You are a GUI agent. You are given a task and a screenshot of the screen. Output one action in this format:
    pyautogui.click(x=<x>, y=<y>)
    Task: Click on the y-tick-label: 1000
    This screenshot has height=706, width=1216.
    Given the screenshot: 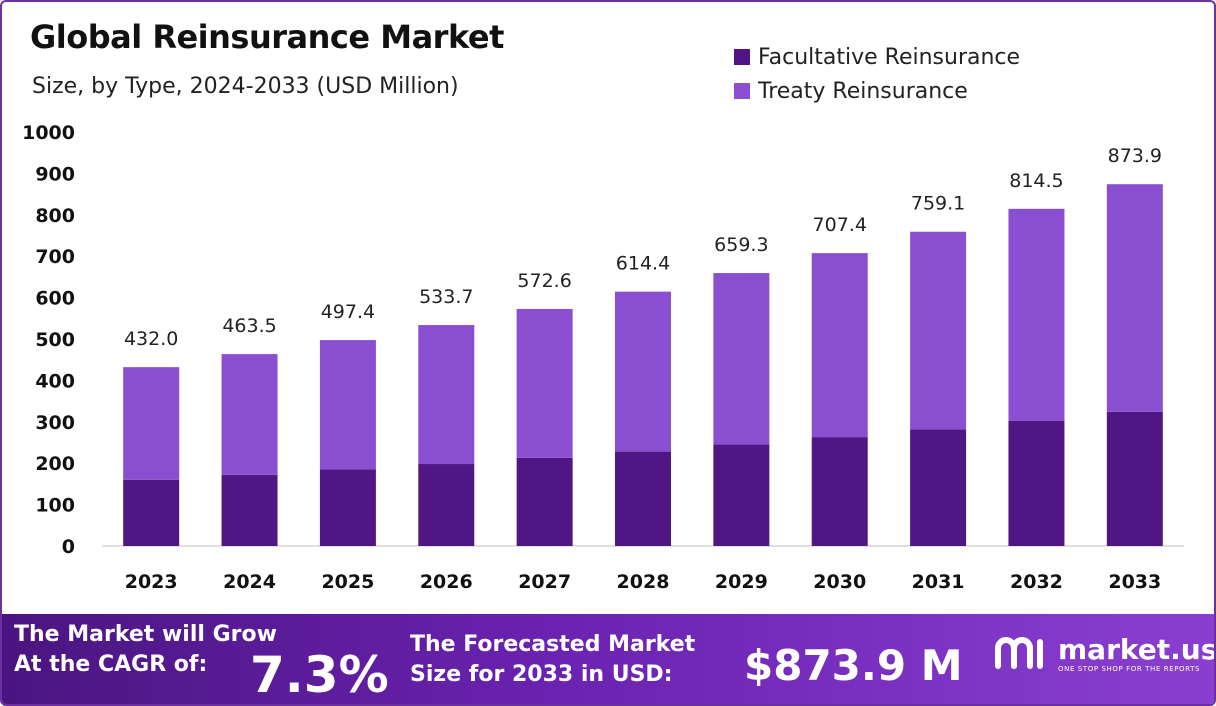 What is the action you would take?
    pyautogui.click(x=48, y=133)
    